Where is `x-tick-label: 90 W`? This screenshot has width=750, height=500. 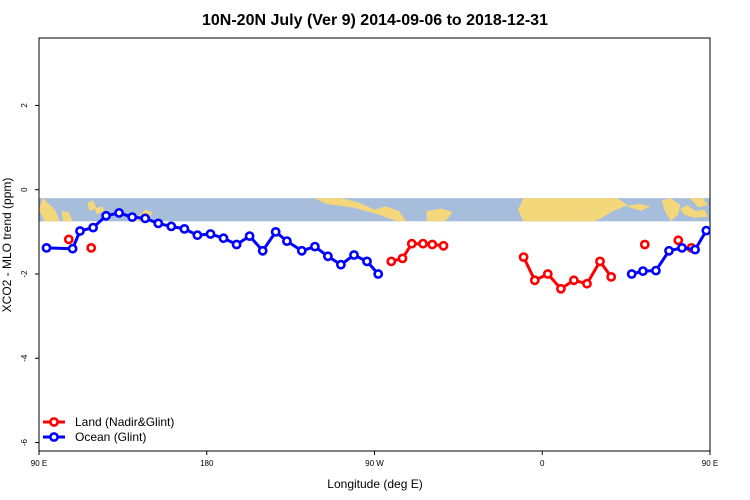
x-tick-label: 90 W is located at coordinates (374, 463).